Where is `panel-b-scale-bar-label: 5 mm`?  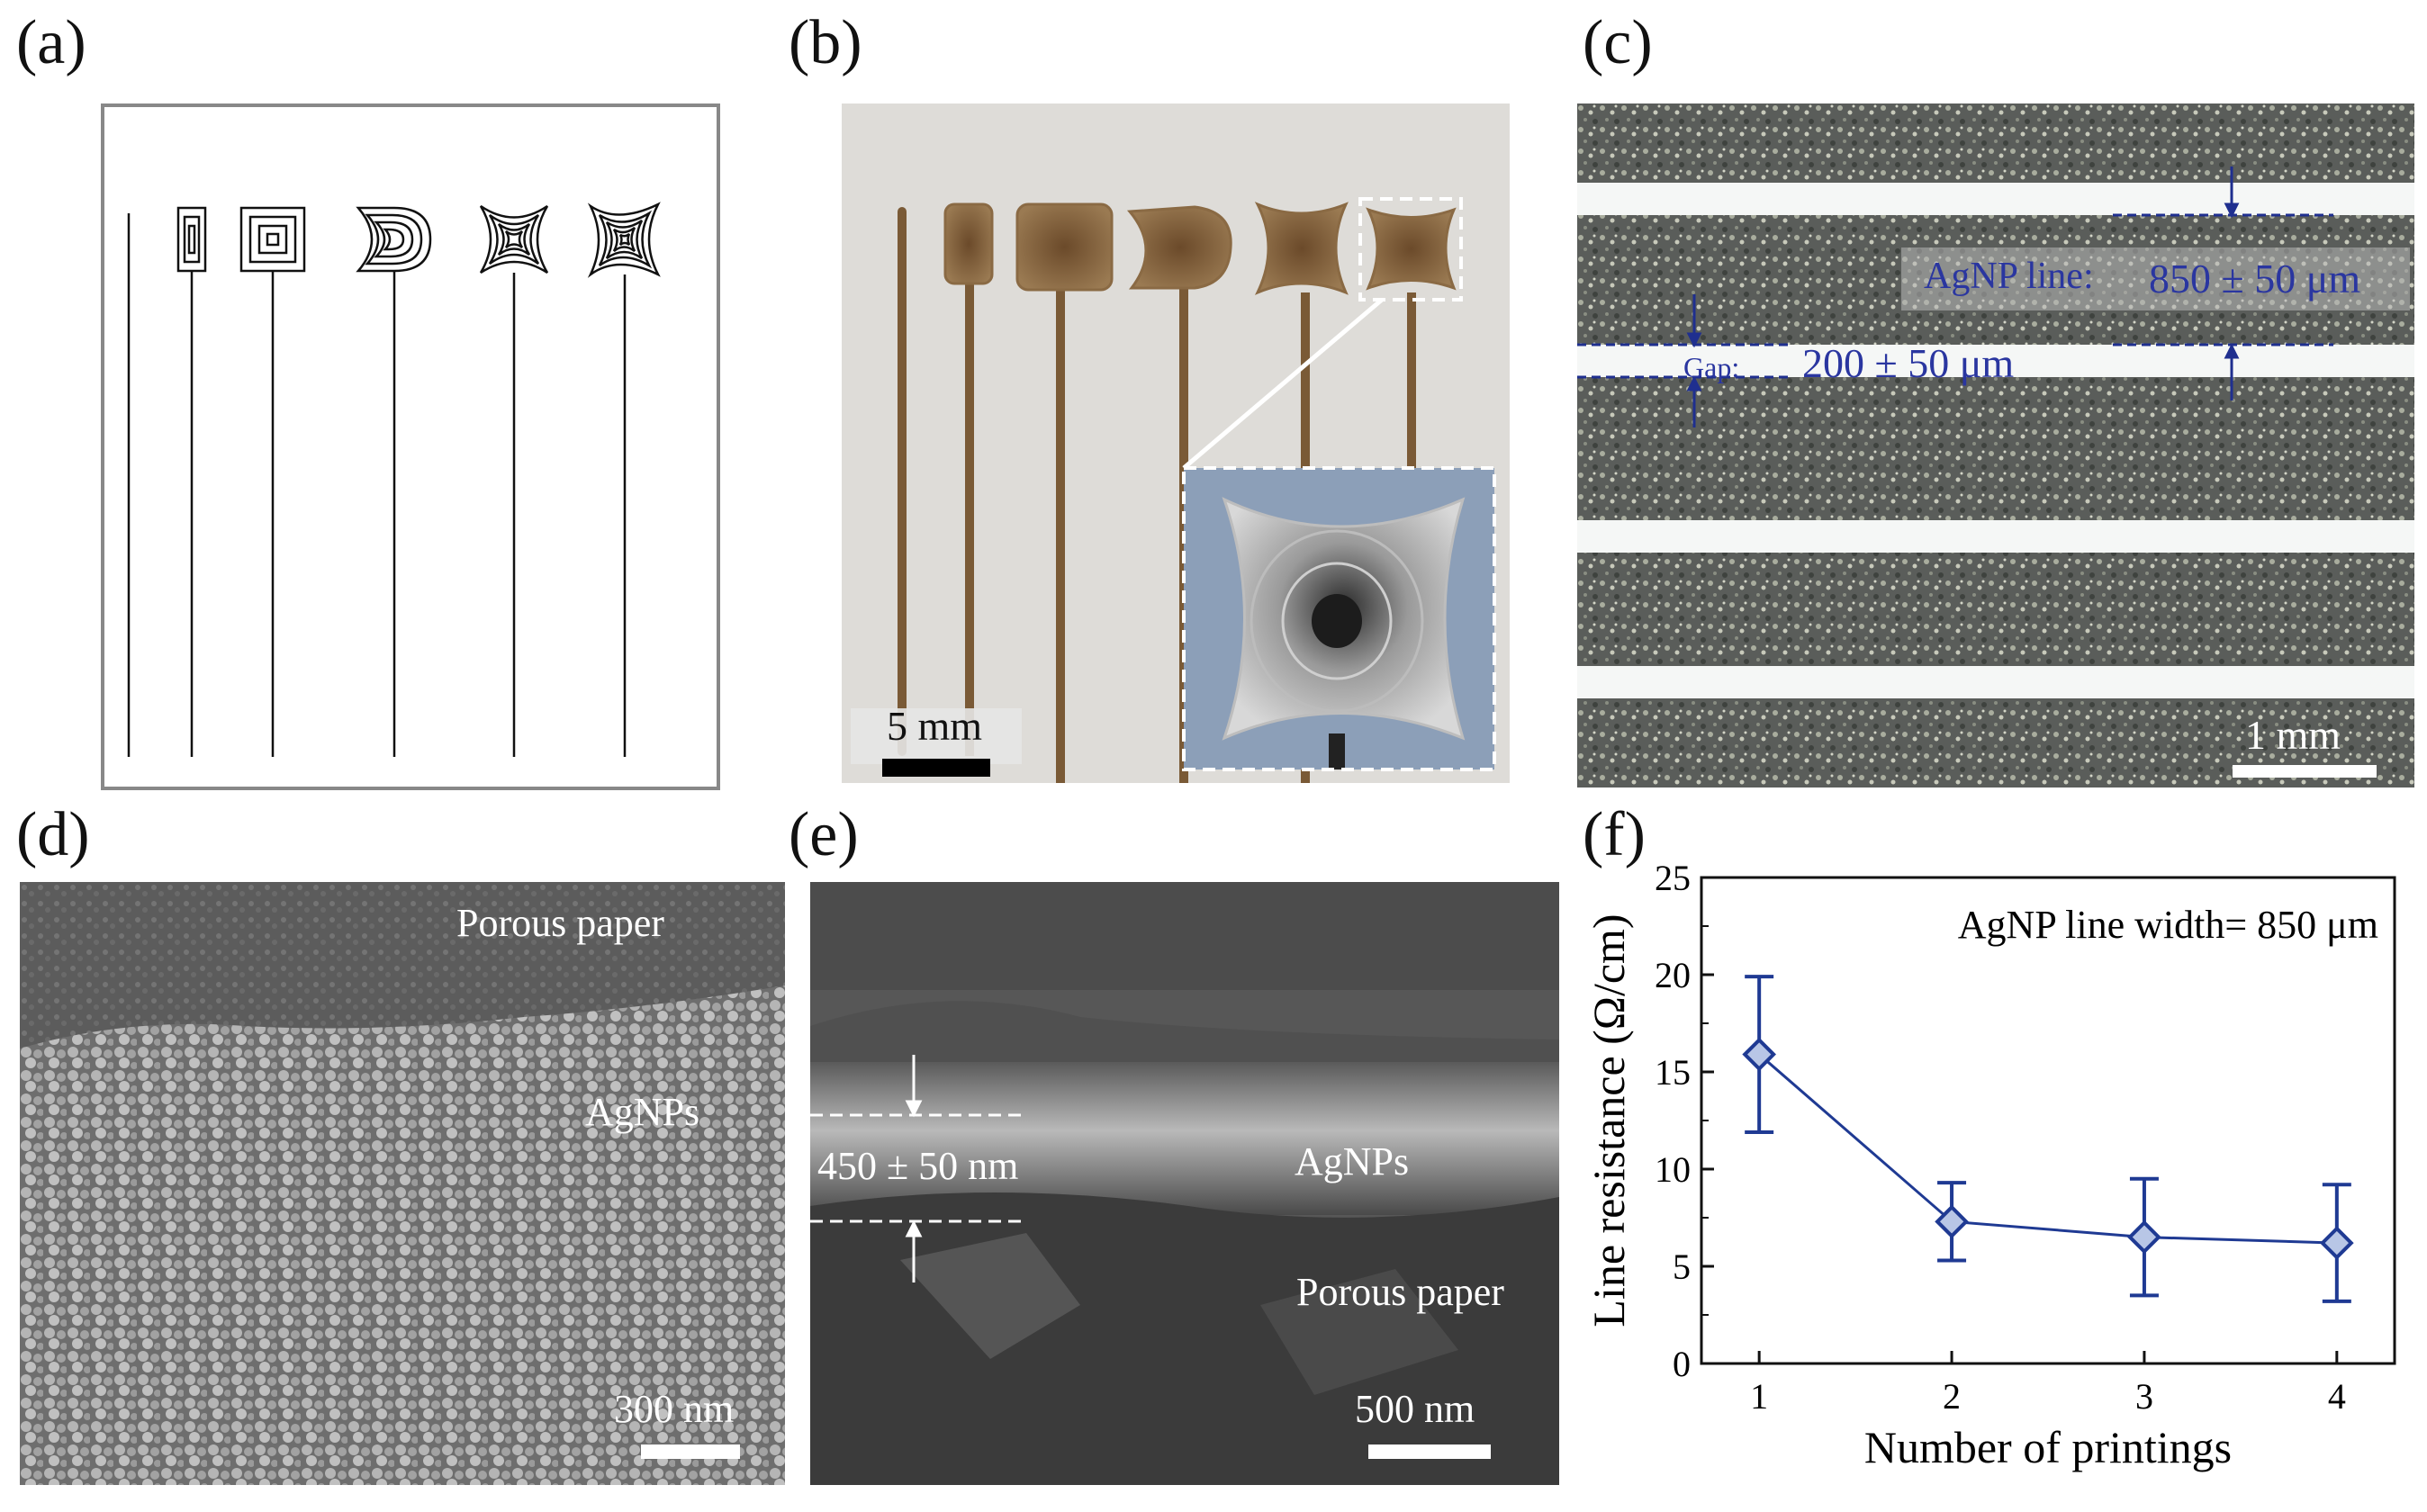 panel-b-scale-bar-label: 5 mm is located at coordinates (935, 726).